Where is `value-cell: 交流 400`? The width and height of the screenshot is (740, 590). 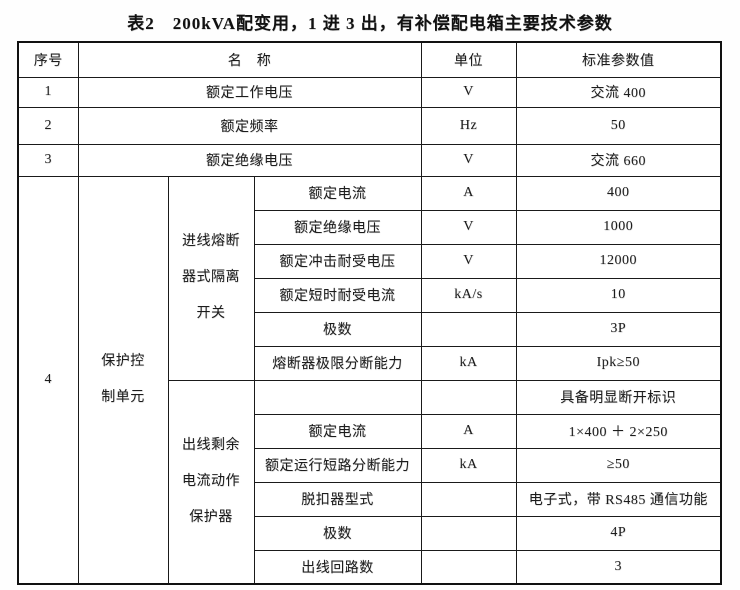
value-cell: 交流 400 is located at coordinates (618, 92).